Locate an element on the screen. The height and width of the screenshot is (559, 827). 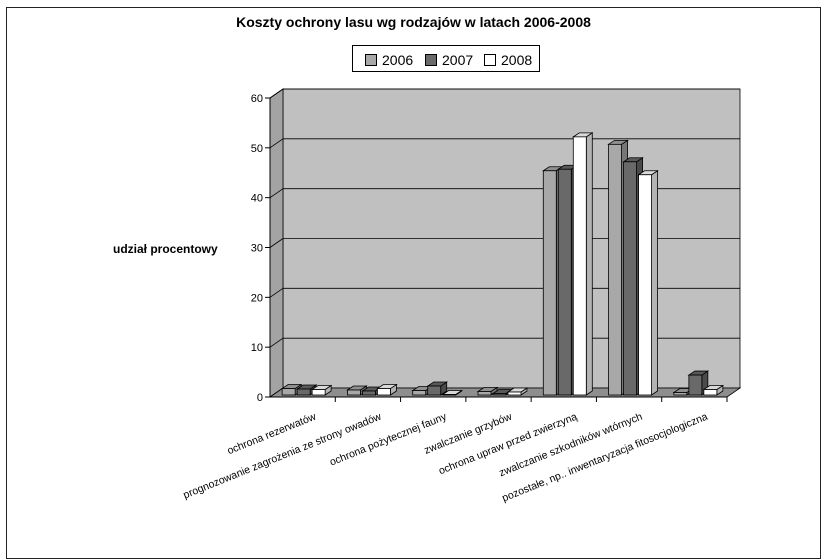
legend-item-2008: 2008 is located at coordinates (508, 60).